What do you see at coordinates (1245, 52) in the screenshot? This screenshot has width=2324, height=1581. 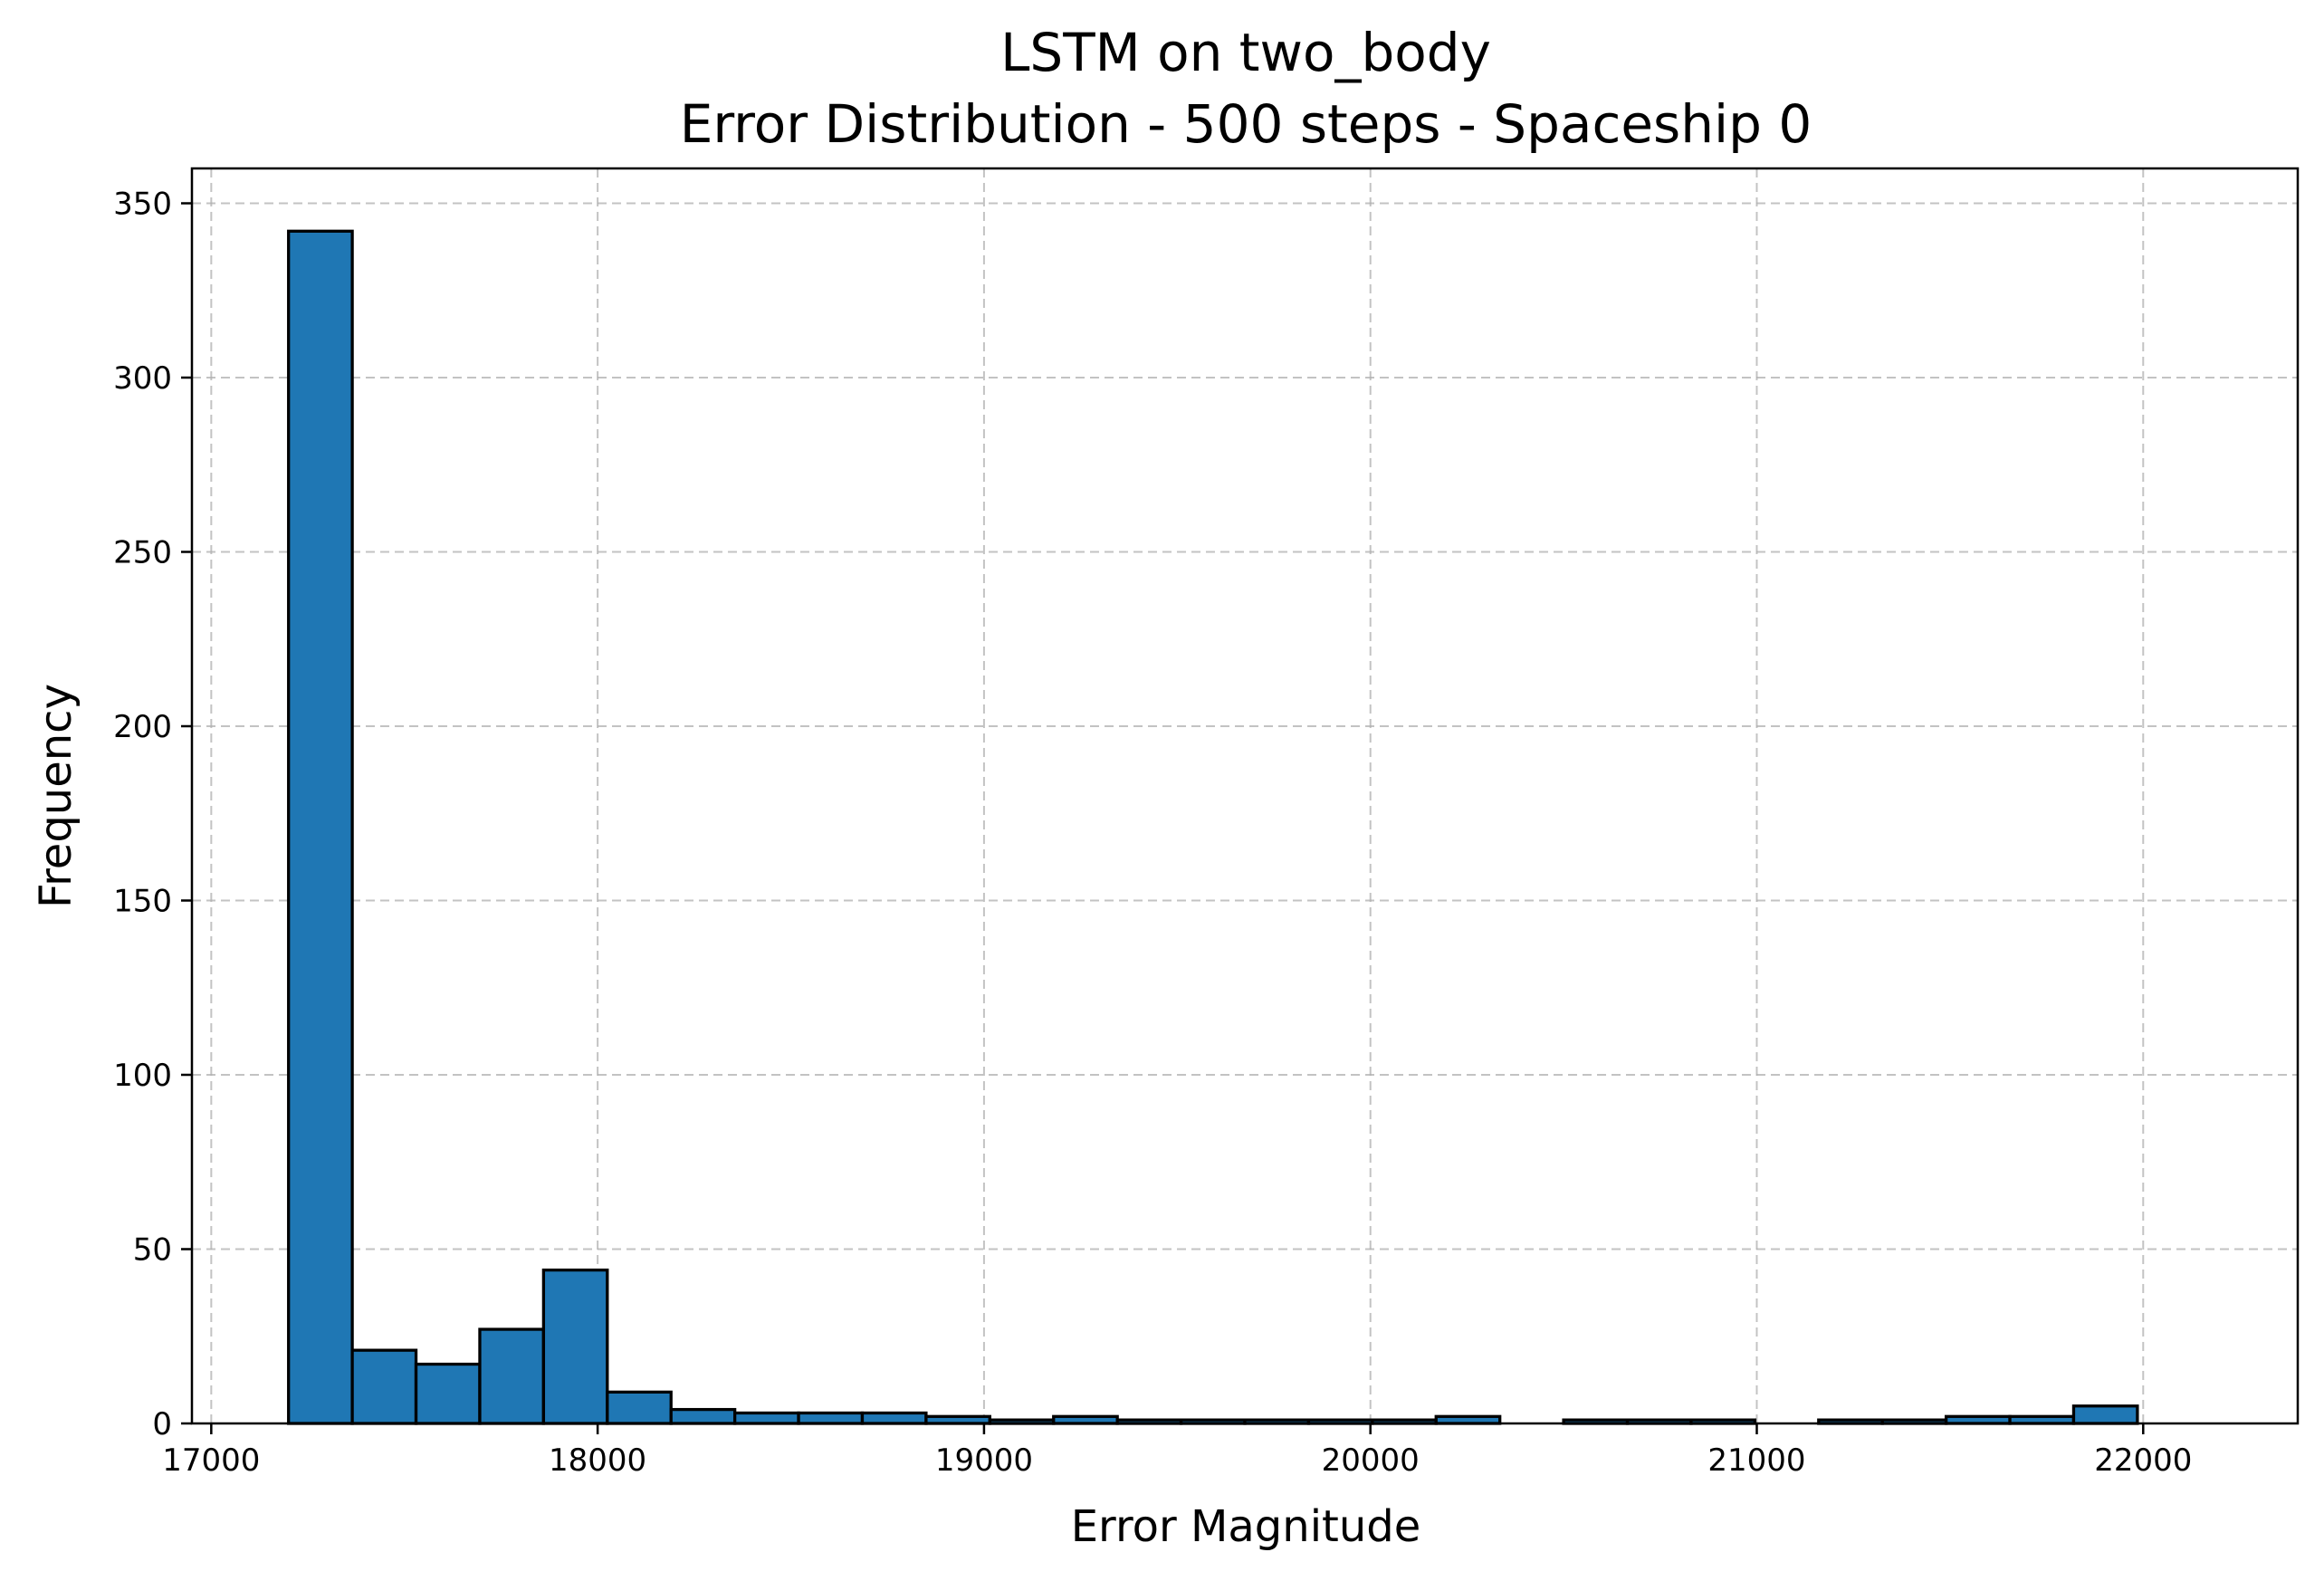 I see `chart-title-line1: LSTM on two_body` at bounding box center [1245, 52].